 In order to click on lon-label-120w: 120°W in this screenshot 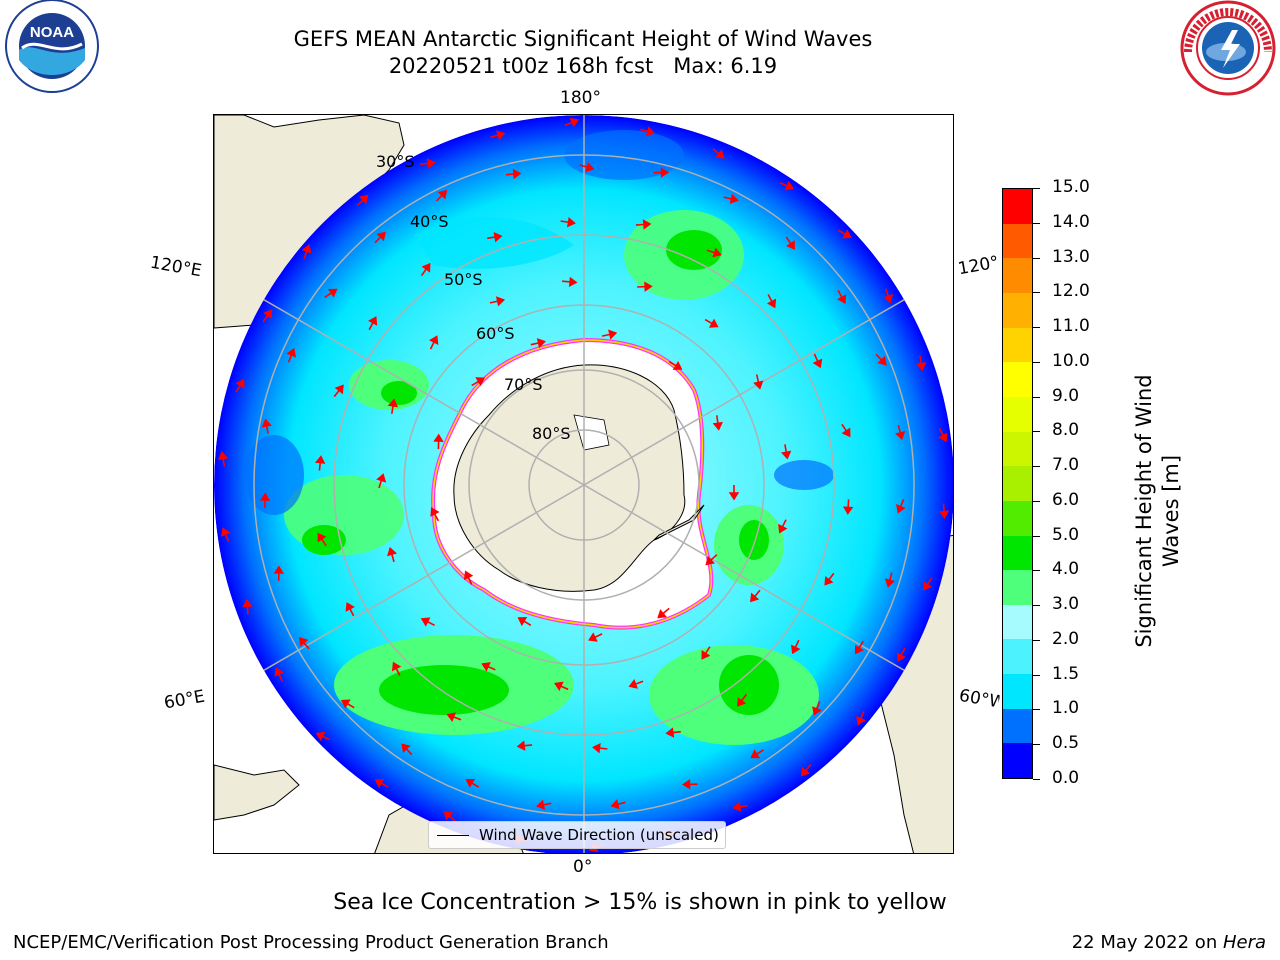, I will do `click(978, 266)`.